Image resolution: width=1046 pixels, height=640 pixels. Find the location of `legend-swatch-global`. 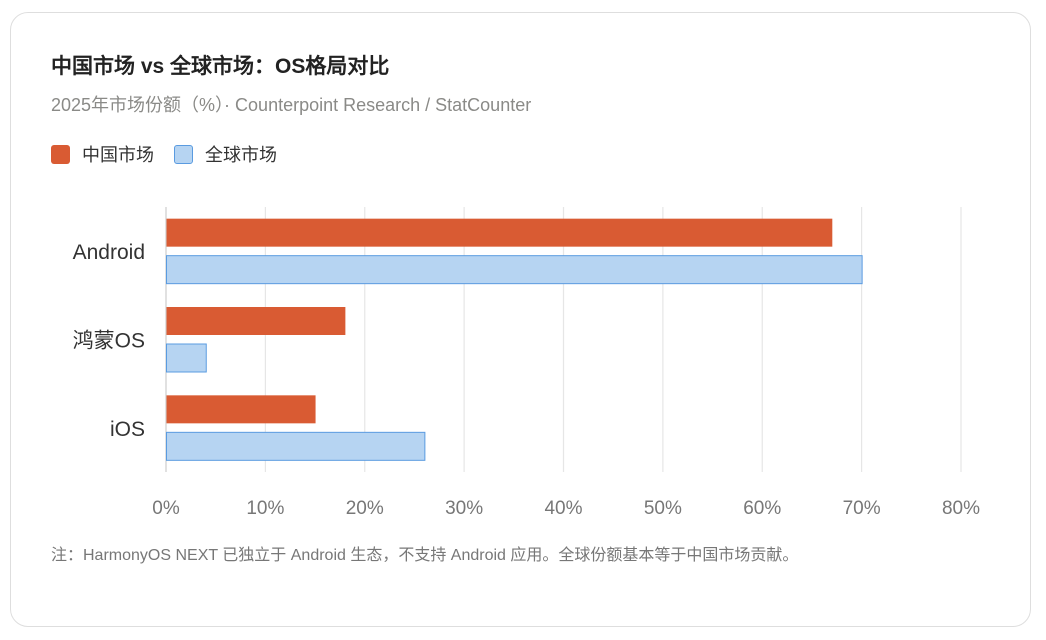

legend-swatch-global is located at coordinates (183, 154).